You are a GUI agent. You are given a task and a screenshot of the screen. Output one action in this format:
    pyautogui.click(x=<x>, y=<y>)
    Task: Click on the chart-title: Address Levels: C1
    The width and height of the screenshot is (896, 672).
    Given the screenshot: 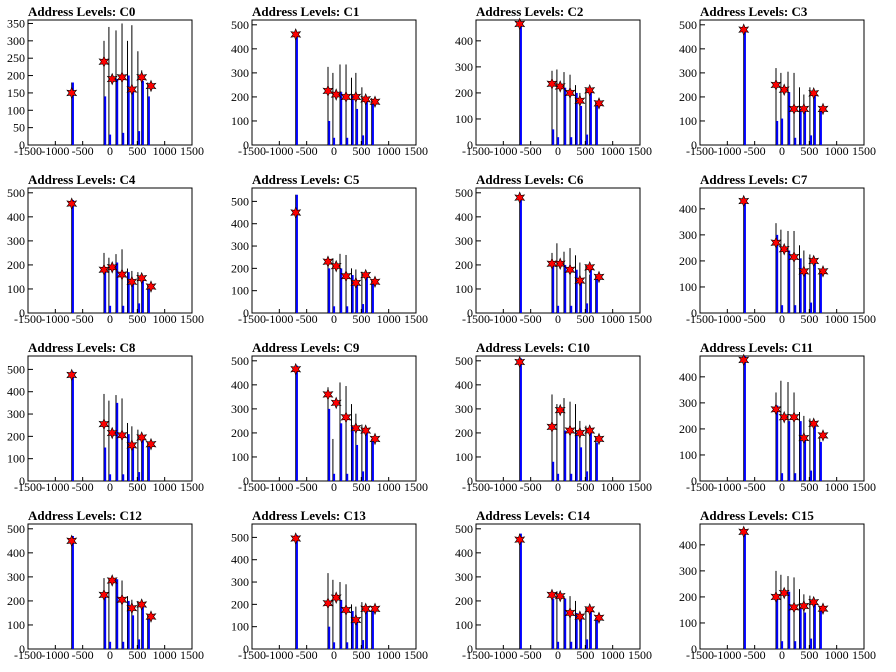 What is the action you would take?
    pyautogui.click(x=306, y=11)
    